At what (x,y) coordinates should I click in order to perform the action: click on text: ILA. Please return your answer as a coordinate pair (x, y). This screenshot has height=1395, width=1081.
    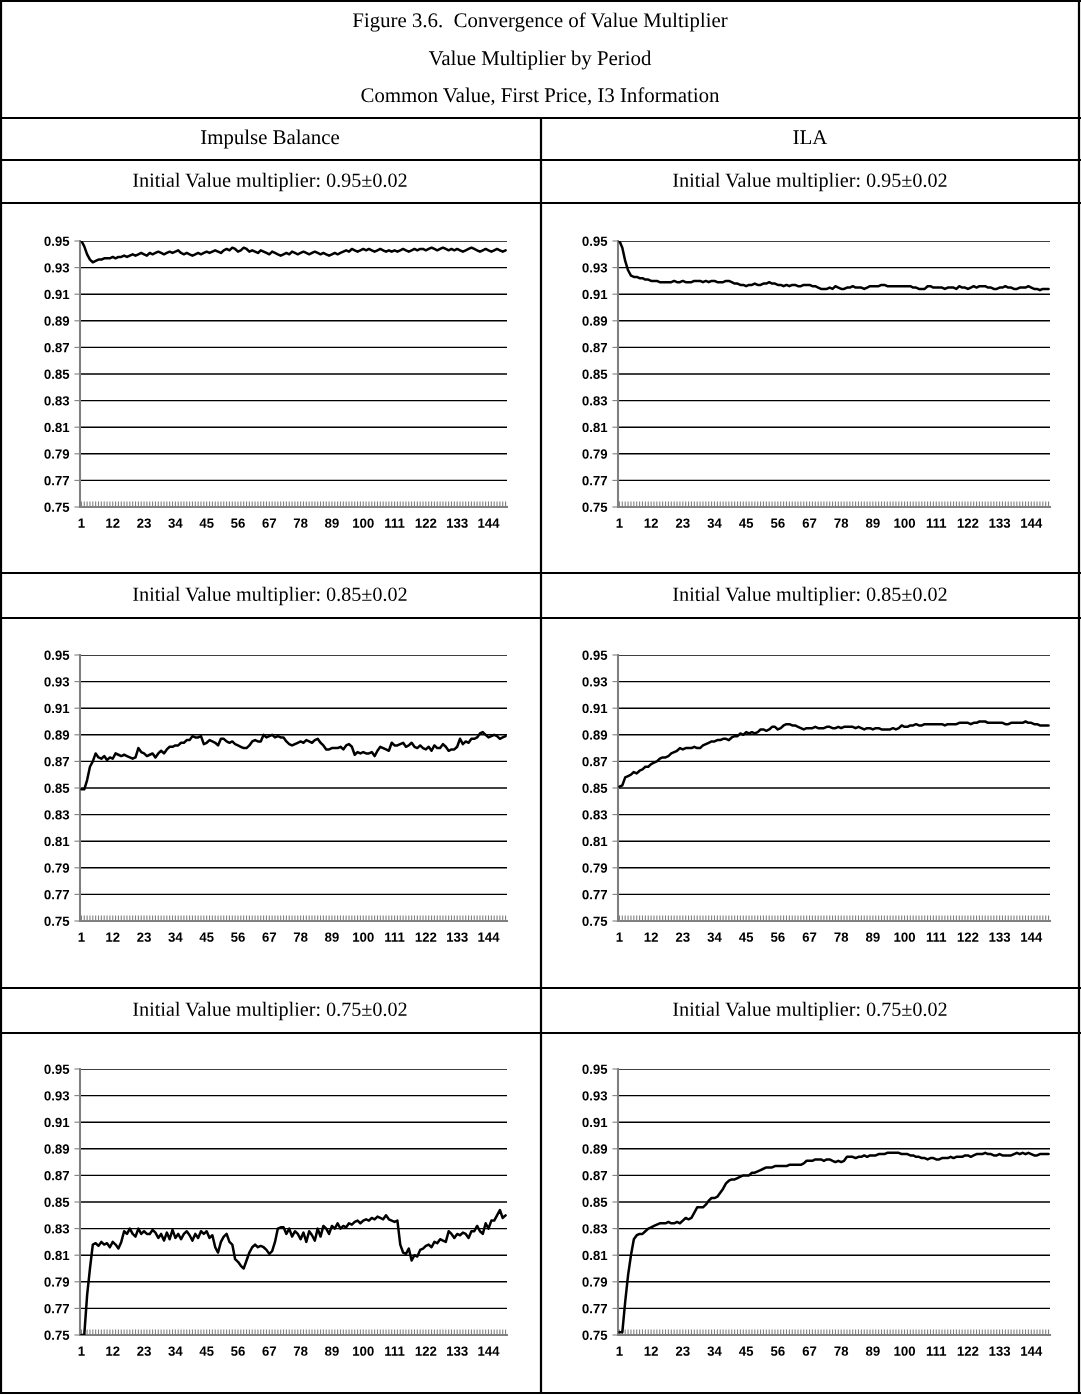
    Looking at the image, I should click on (810, 137).